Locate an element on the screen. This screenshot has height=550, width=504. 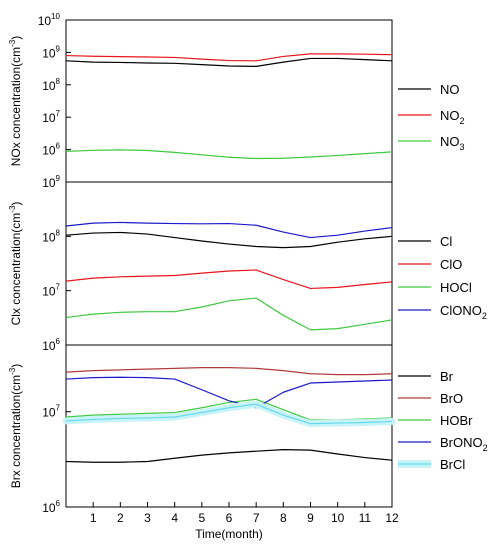
series-ClONO2-line is located at coordinates (229, 230).